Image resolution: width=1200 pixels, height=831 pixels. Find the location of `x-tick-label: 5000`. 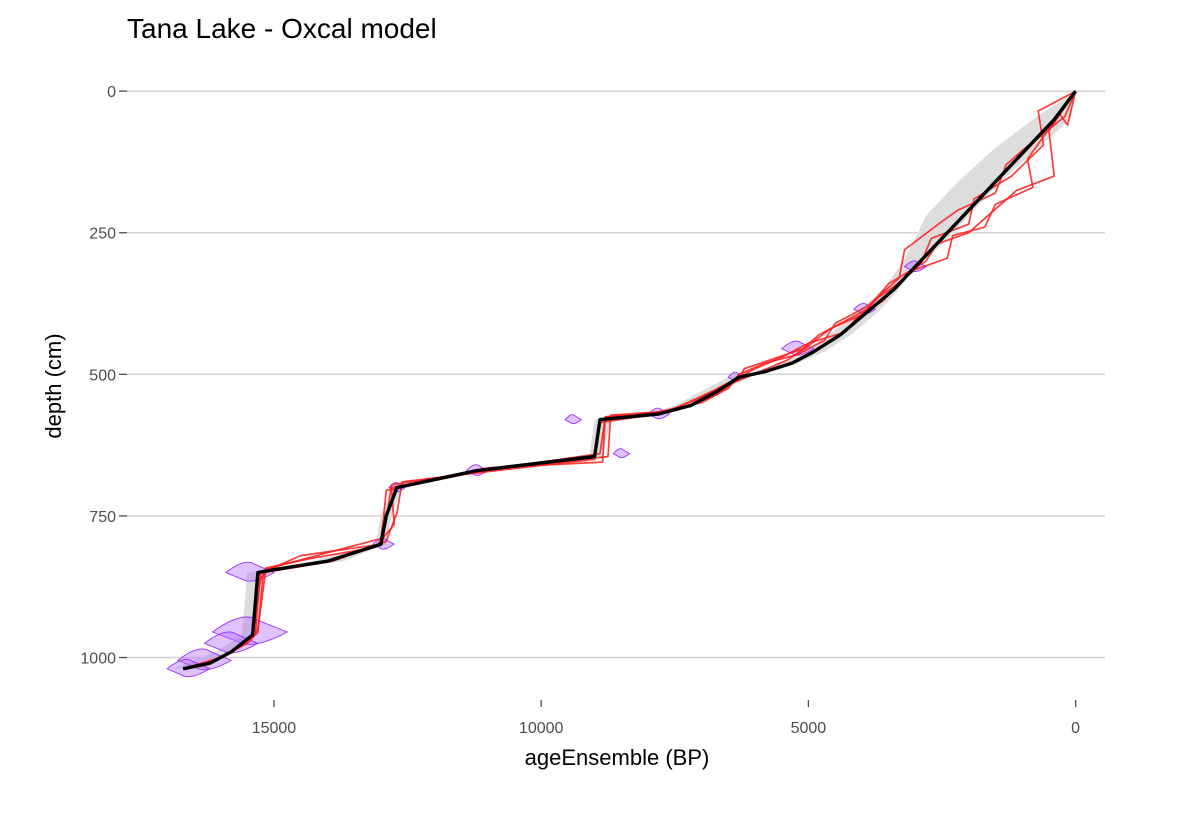

x-tick-label: 5000 is located at coordinates (809, 728).